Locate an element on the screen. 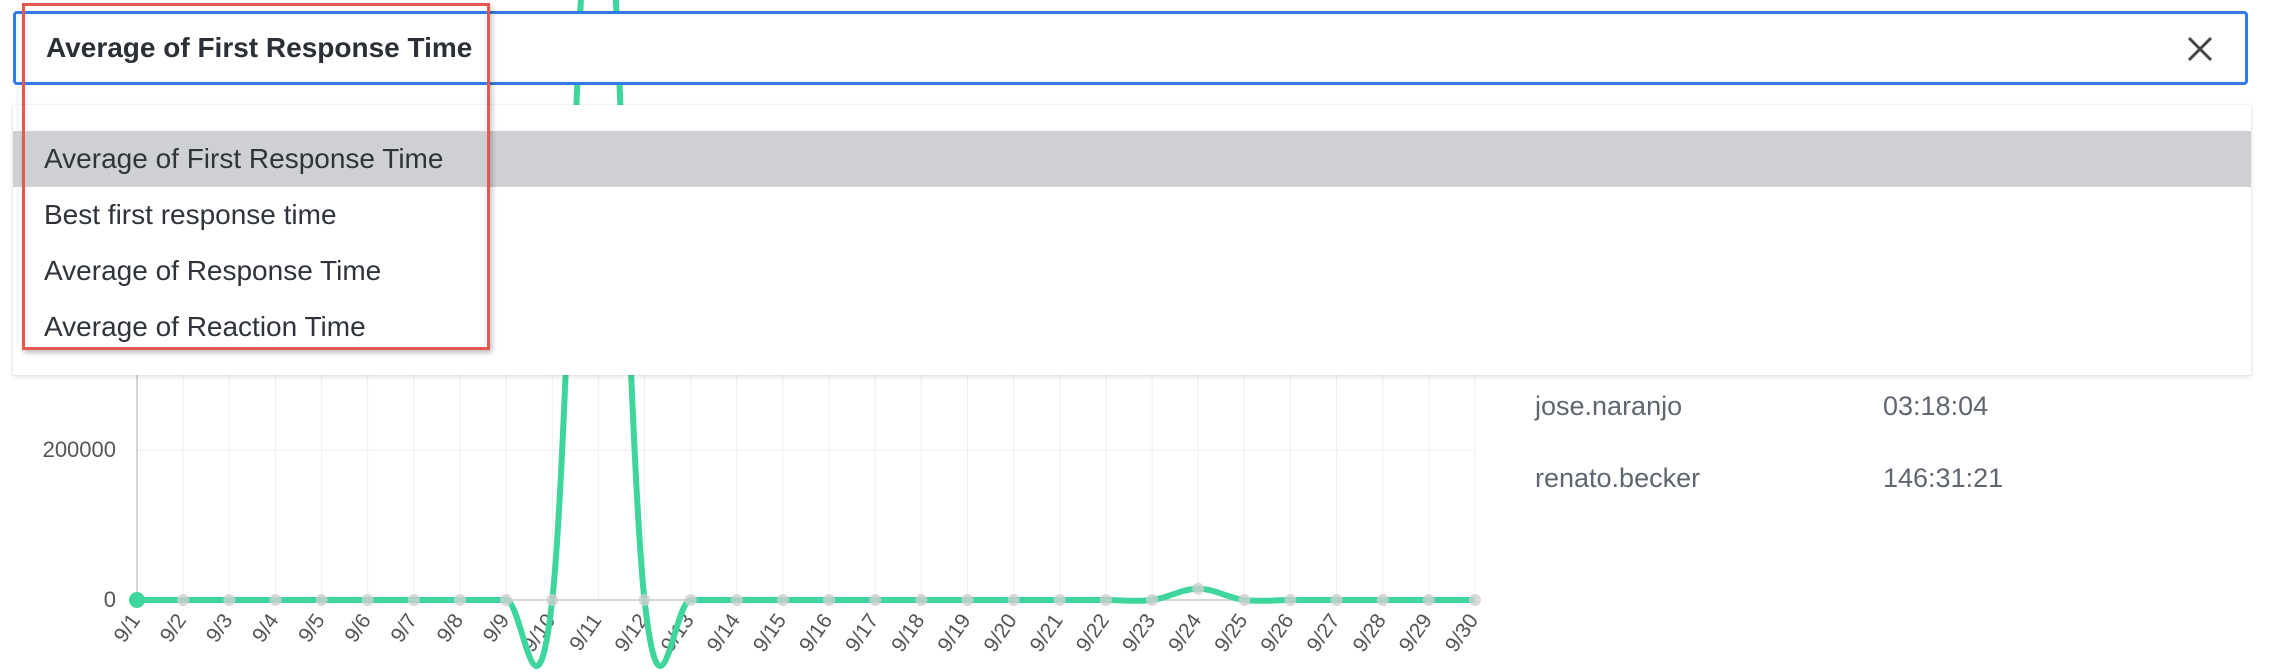  x-tick-label: 9/3 is located at coordinates (220, 628).